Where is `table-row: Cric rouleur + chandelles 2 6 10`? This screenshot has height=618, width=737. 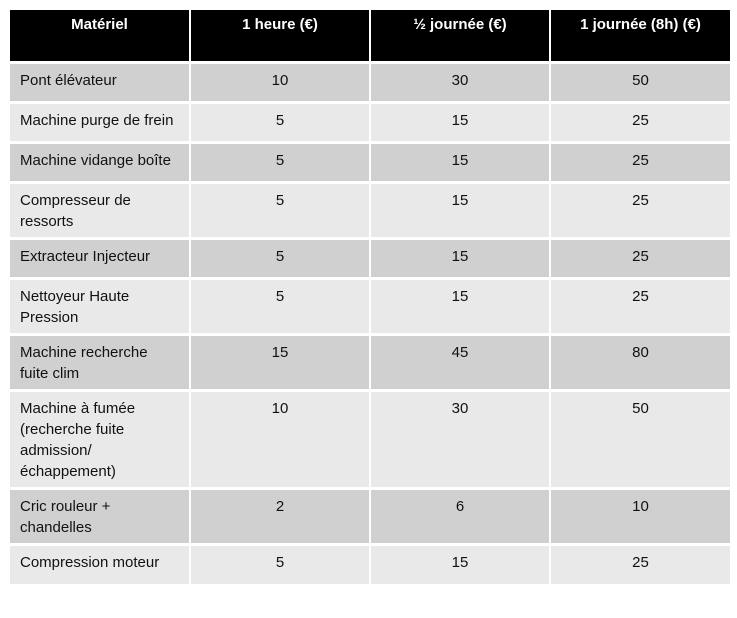 table-row: Cric rouleur + chandelles 2 6 10 is located at coordinates (370, 515).